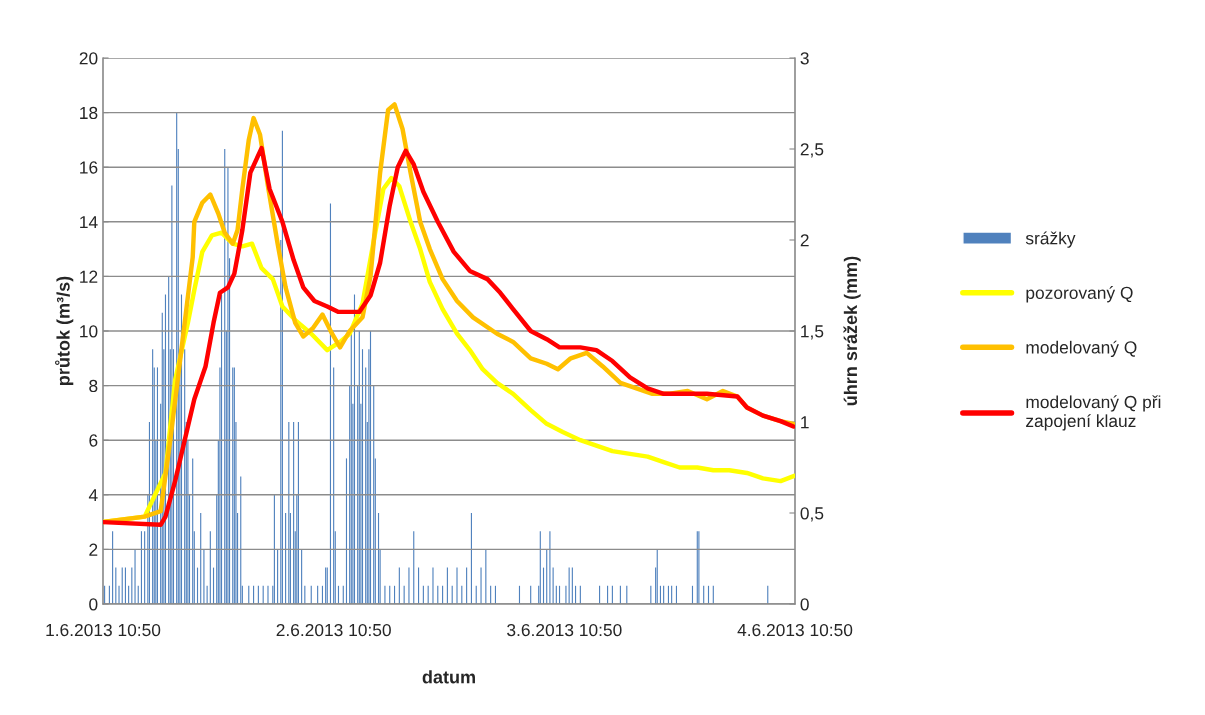  Describe the element at coordinates (93, 604) in the screenshot. I see `y-tick-label: 0` at that location.